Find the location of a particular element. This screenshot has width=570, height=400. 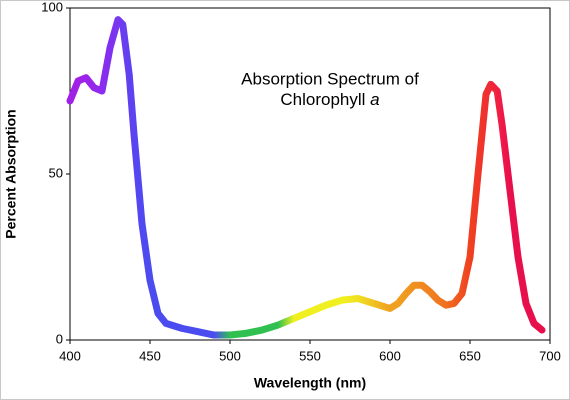

x-tick-label: 700 is located at coordinates (550, 355).